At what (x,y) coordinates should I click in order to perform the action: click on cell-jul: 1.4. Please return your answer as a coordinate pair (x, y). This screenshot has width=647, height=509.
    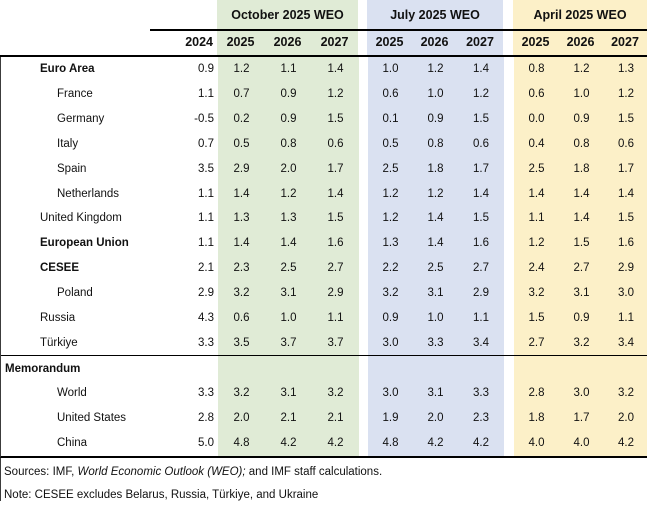
    Looking at the image, I should click on (435, 243).